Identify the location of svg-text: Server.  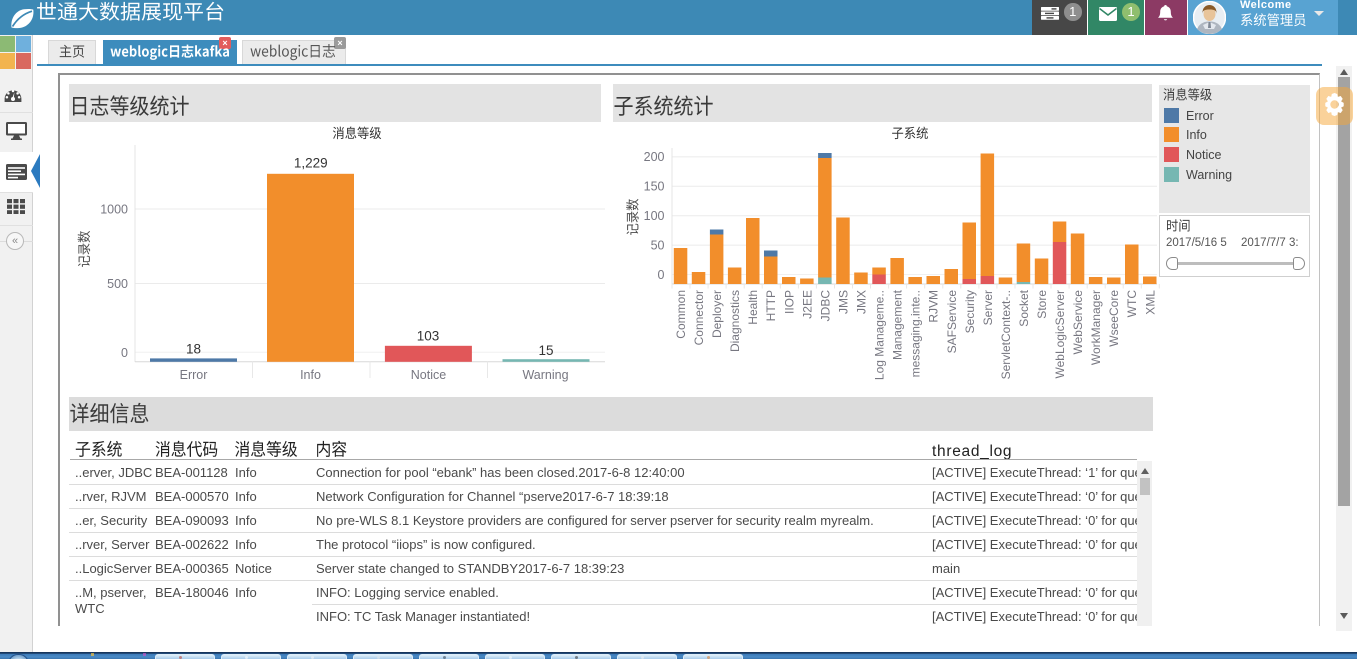
(988, 307).